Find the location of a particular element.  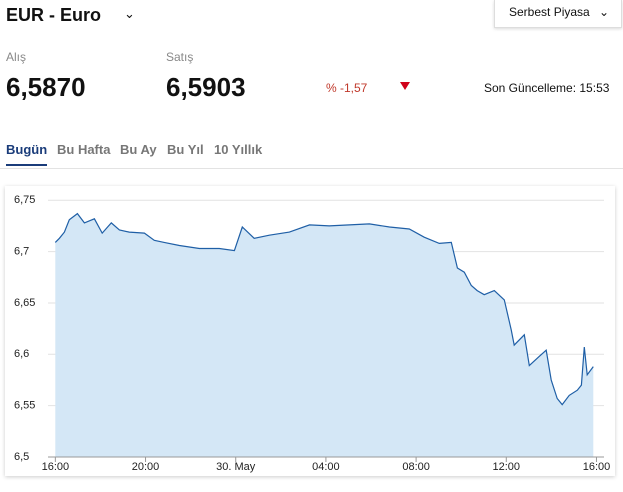

x-tick-label: 08:00 is located at coordinates (416, 467).